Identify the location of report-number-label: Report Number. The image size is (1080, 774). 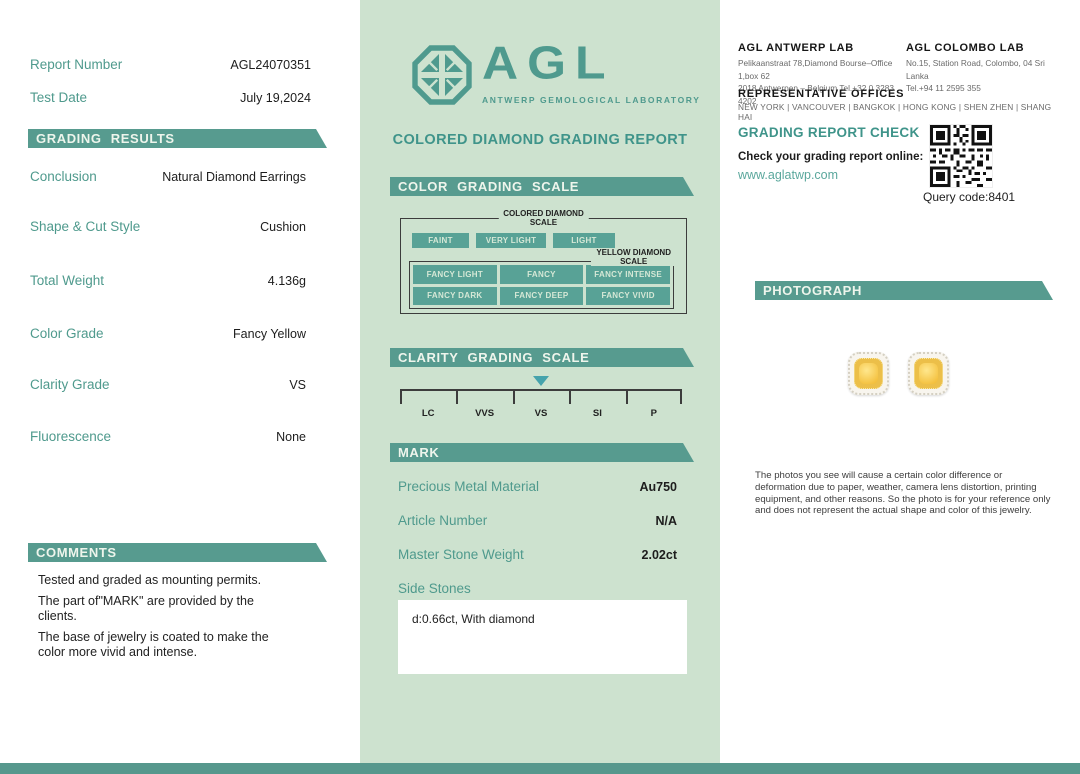
(76, 64).